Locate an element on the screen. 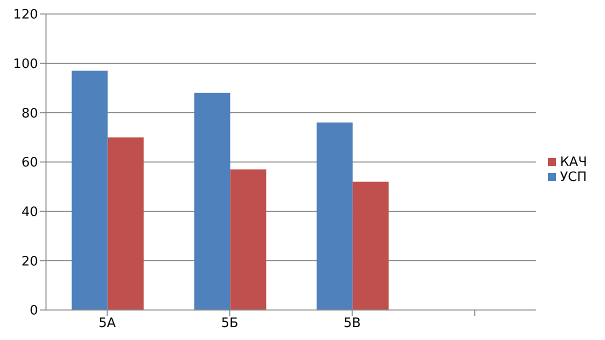 The width and height of the screenshot is (605, 340). legend-label: КАЧ is located at coordinates (573, 162).